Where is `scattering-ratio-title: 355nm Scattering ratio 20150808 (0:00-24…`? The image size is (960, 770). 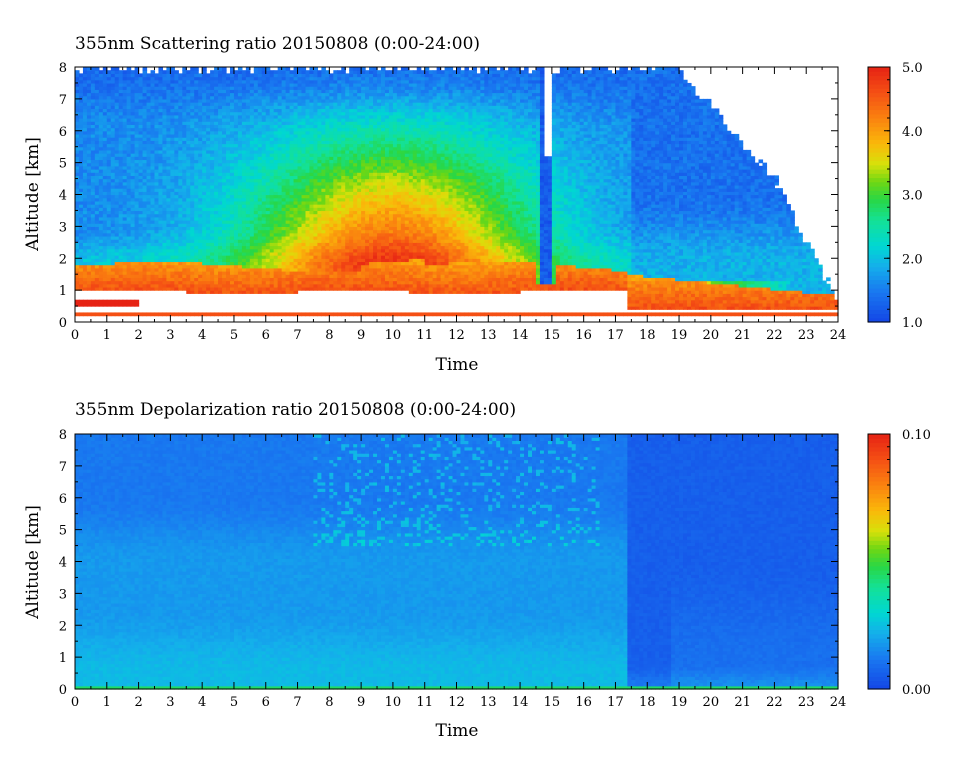 scattering-ratio-title: 355nm Scattering ratio 20150808 (0:00-24… is located at coordinates (277, 44).